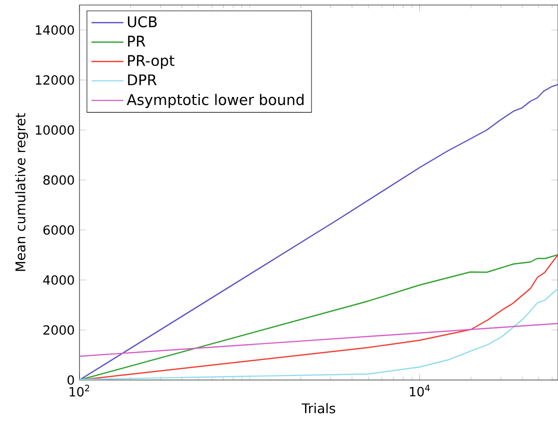 This screenshot has width=558, height=421. I want to click on y-tick-label: 0, so click(71, 380).